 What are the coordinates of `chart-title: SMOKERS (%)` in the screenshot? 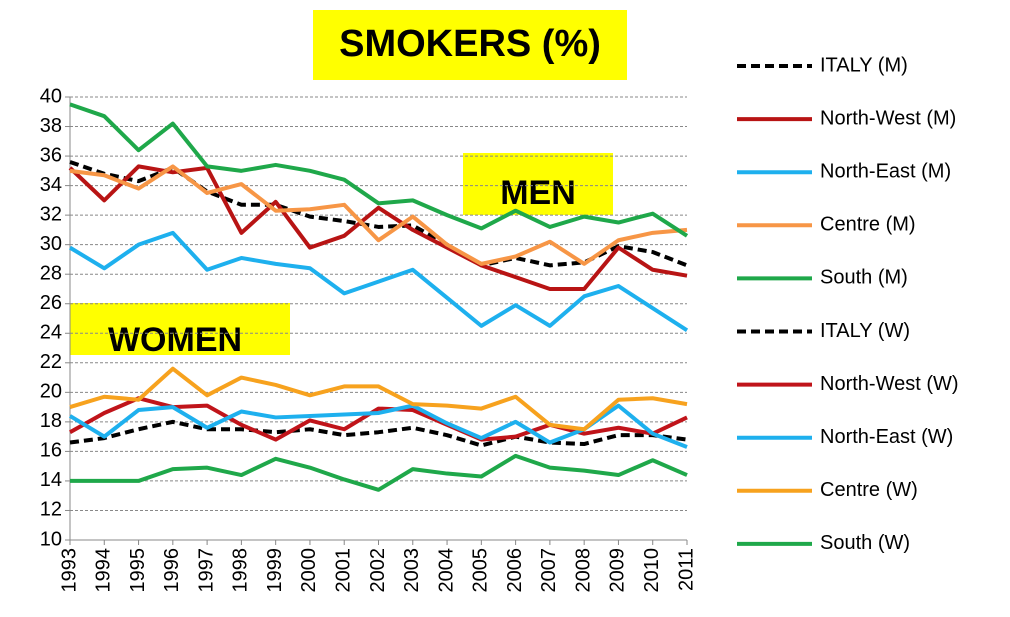 It's located at (470, 44).